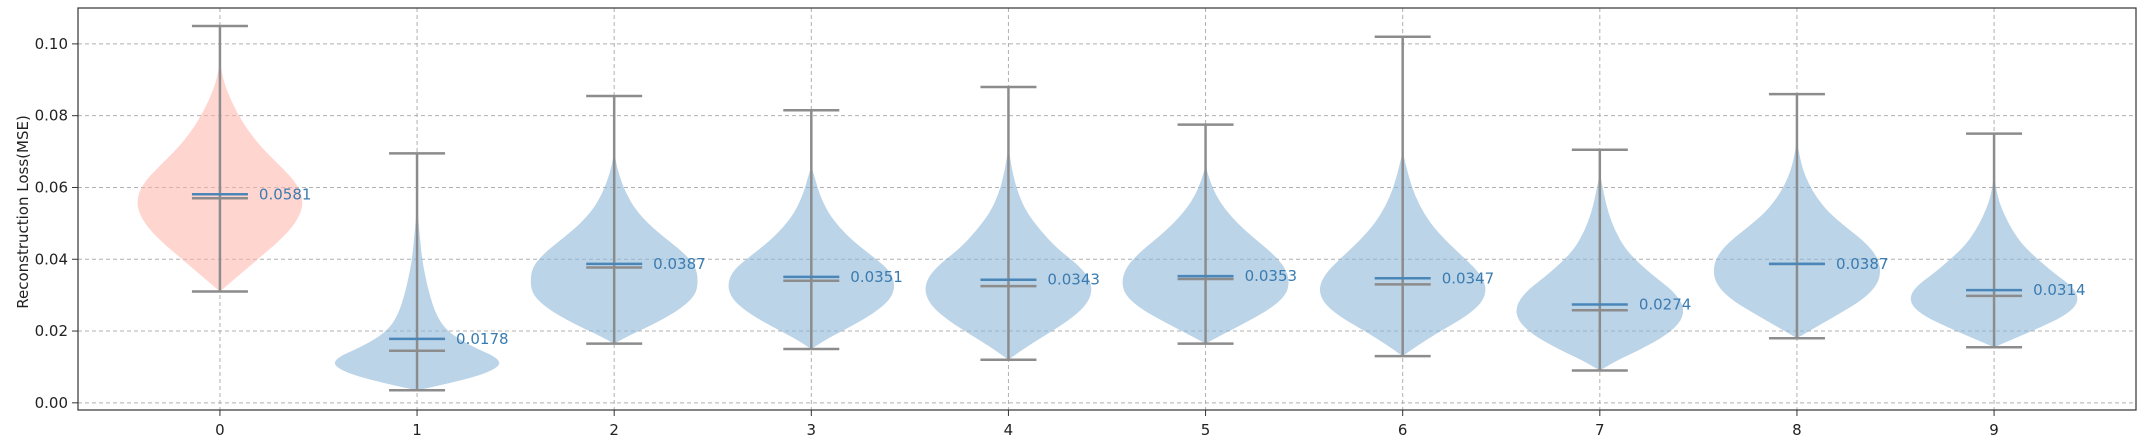 The image size is (2154, 445). Describe the element at coordinates (1206, 430) in the screenshot. I see `x-tick-label: 5` at that location.